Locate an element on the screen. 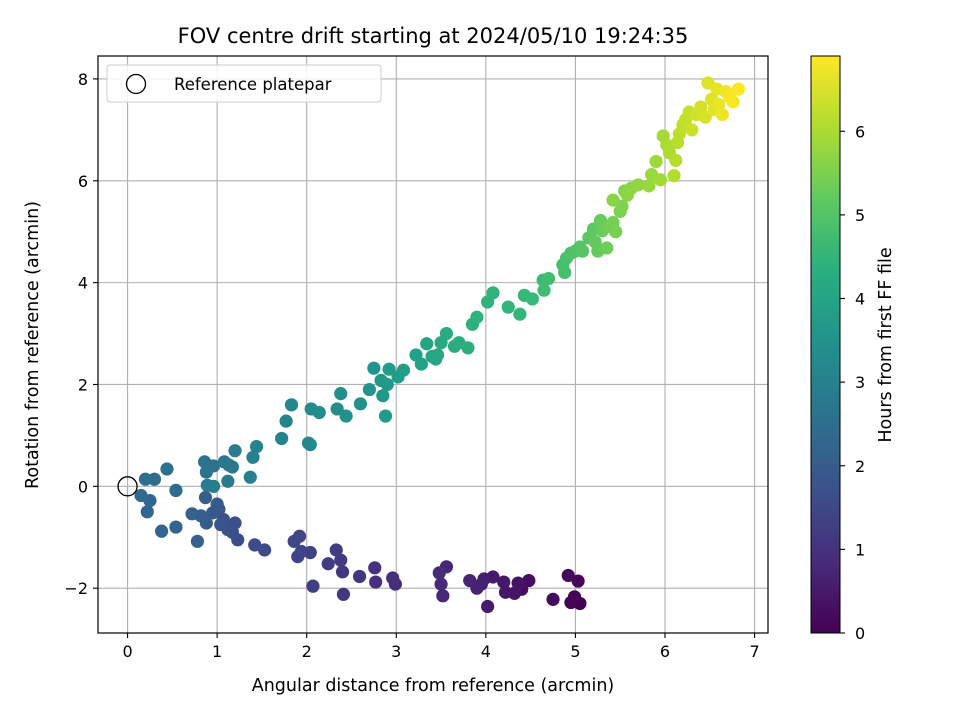 The height and width of the screenshot is (720, 960). legend-box is located at coordinates (244, 83).